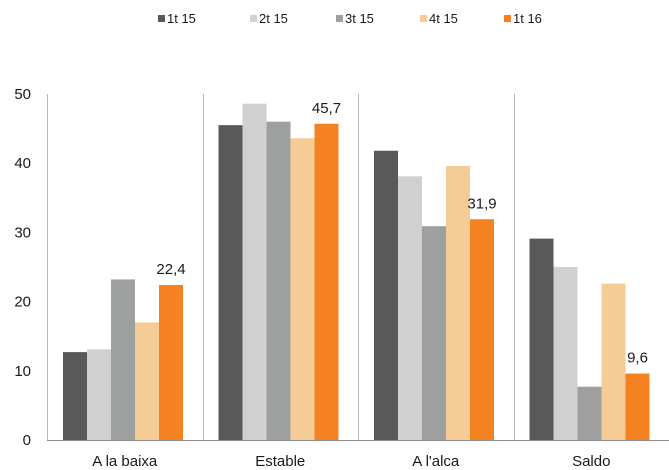 The width and height of the screenshot is (669, 470). I want to click on chart-legend: 1t 15 2t 15 3t 15 4t 15 1t 16, so click(350, 18).